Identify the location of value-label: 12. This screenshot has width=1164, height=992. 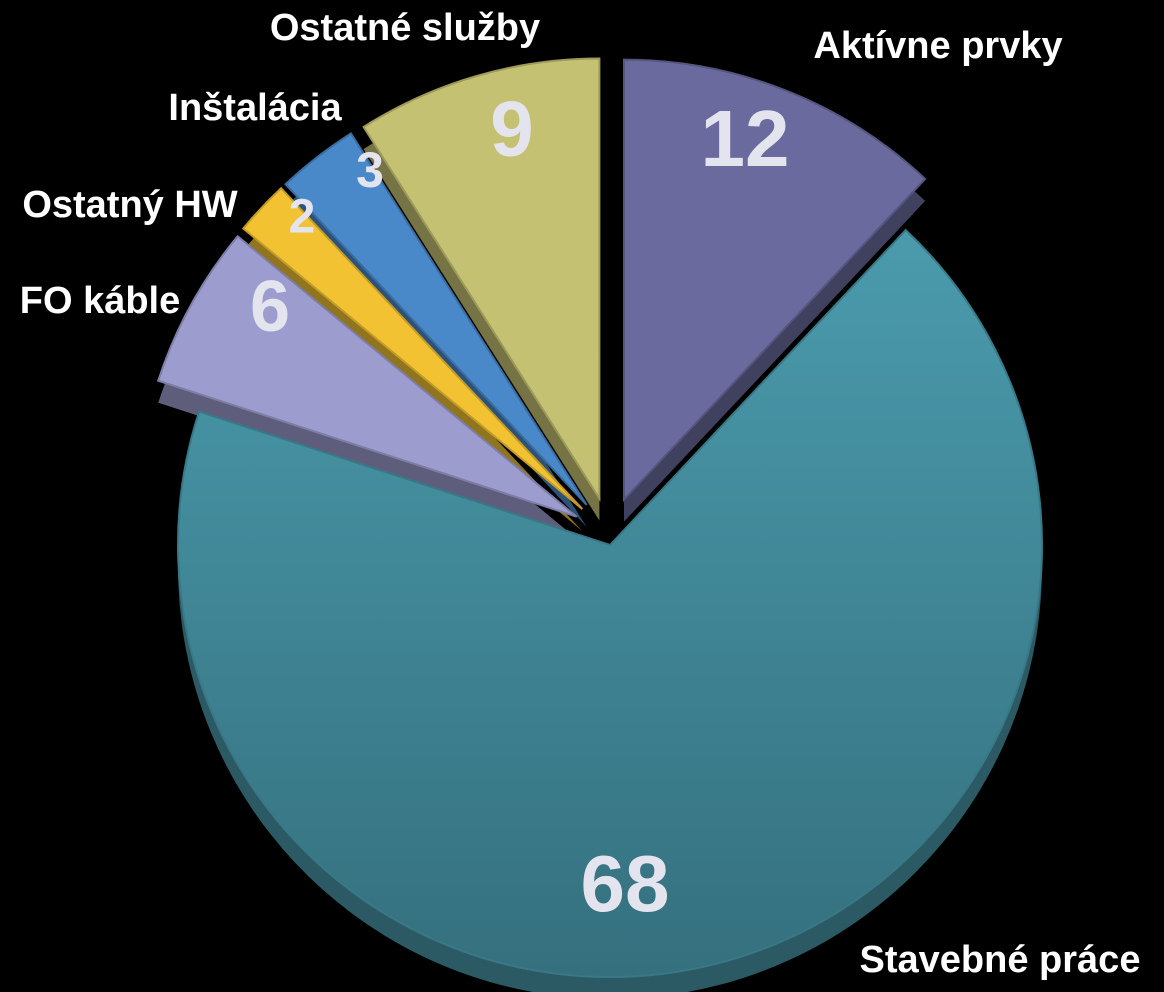
(745, 138).